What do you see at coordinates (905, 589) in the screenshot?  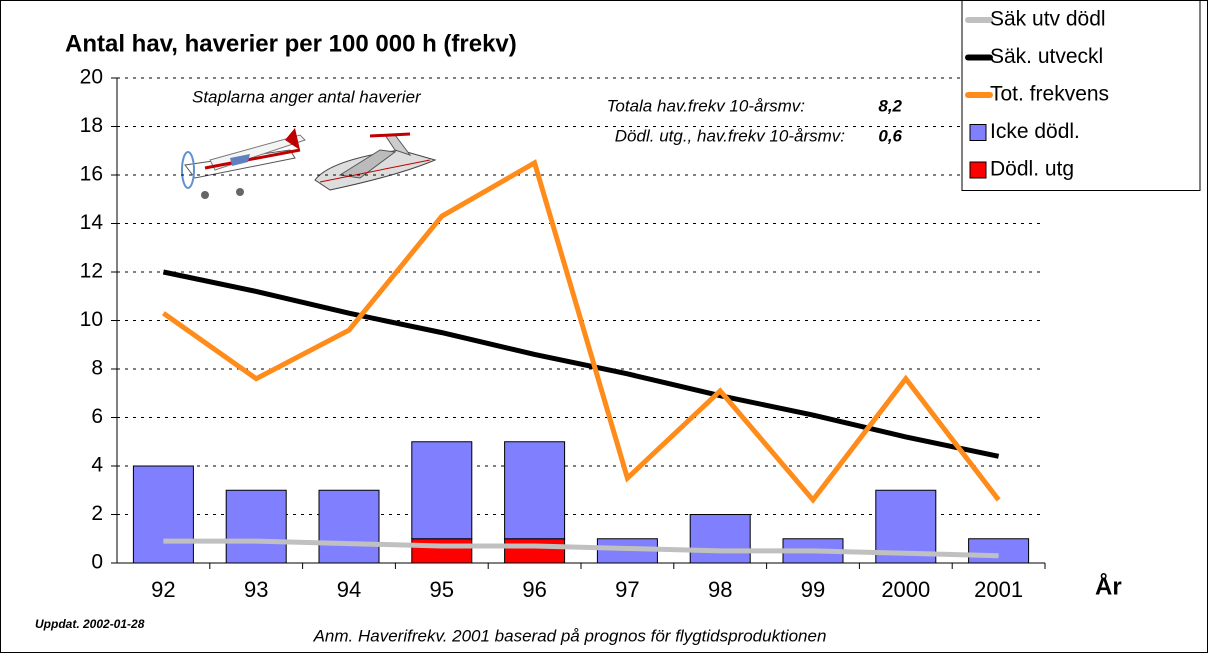 I see `x-tick-label: 2000` at bounding box center [905, 589].